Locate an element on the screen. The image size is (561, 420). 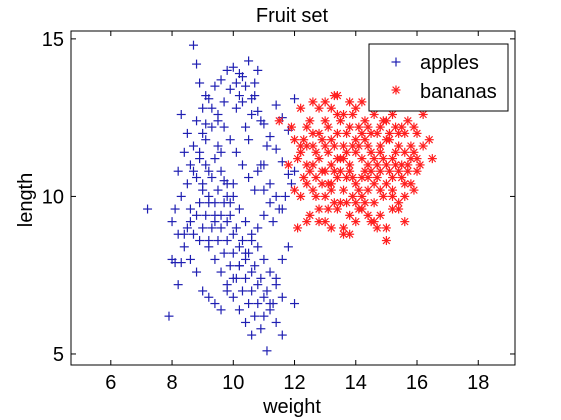
legend-apples-plus-icon is located at coordinates (396, 62).